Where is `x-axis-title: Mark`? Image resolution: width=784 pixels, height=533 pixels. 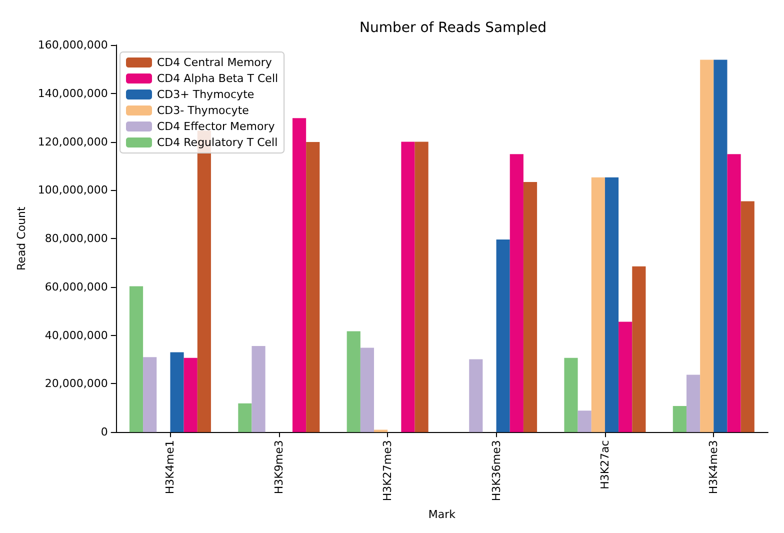 x-axis-title: Mark is located at coordinates (442, 514).